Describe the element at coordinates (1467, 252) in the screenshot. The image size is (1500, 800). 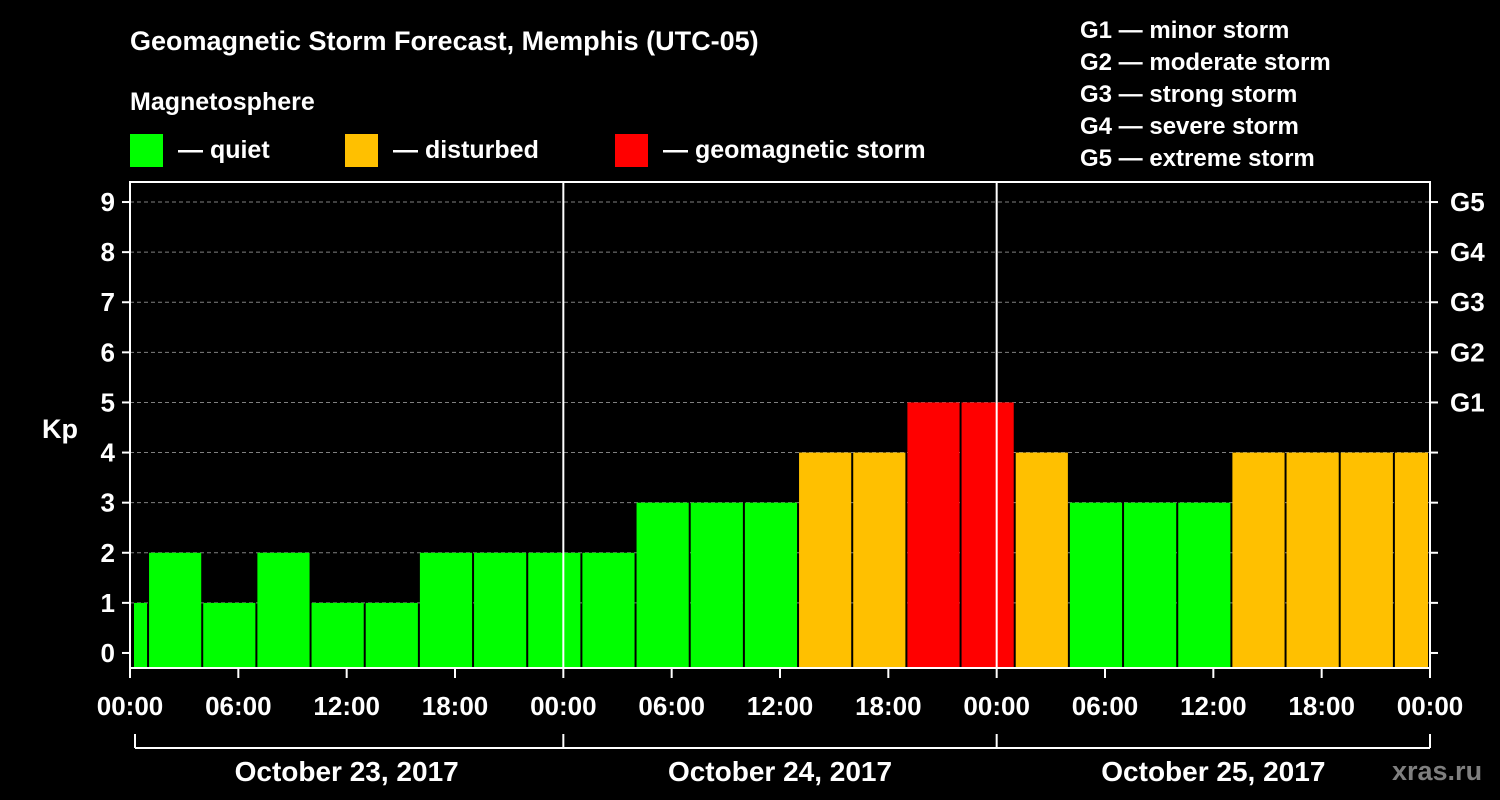
I see `storm-level-label: G4` at that location.